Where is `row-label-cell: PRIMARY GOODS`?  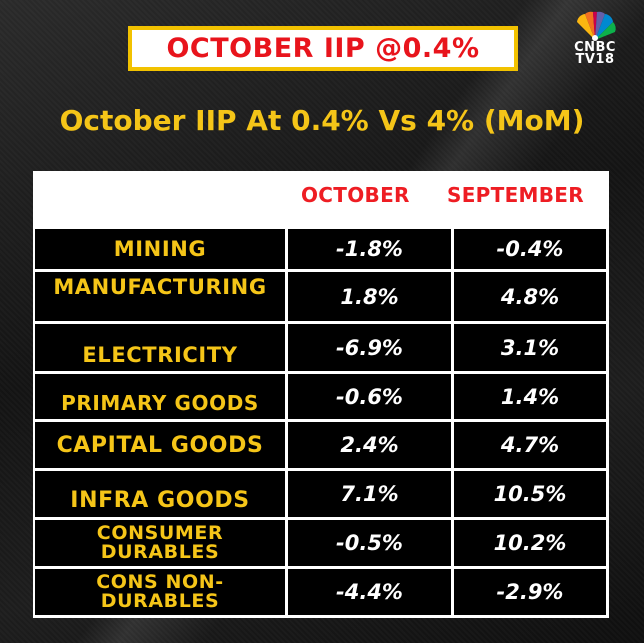
row-label-cell: PRIMARY GOODS is located at coordinates (160, 396).